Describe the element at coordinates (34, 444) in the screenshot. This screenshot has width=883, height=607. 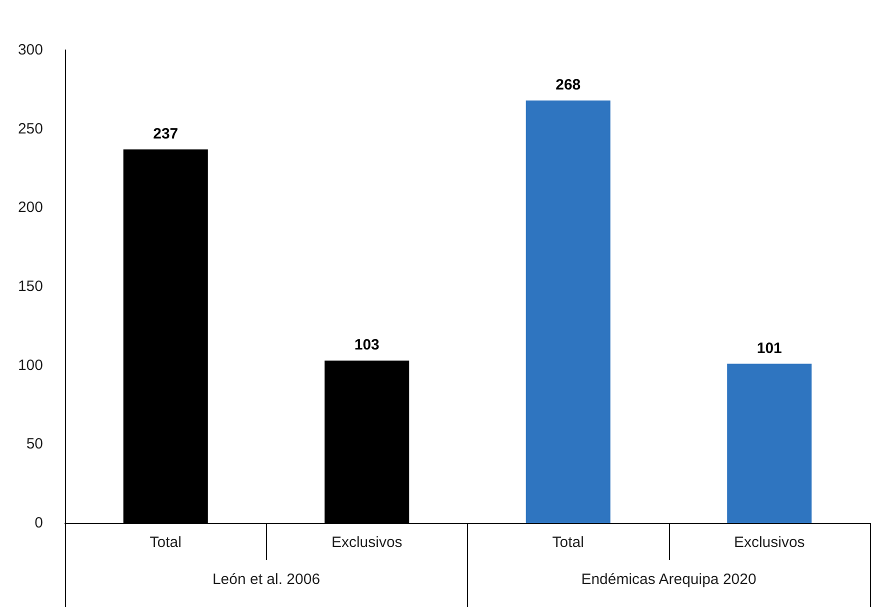
I see `y-tick-label: 50` at that location.